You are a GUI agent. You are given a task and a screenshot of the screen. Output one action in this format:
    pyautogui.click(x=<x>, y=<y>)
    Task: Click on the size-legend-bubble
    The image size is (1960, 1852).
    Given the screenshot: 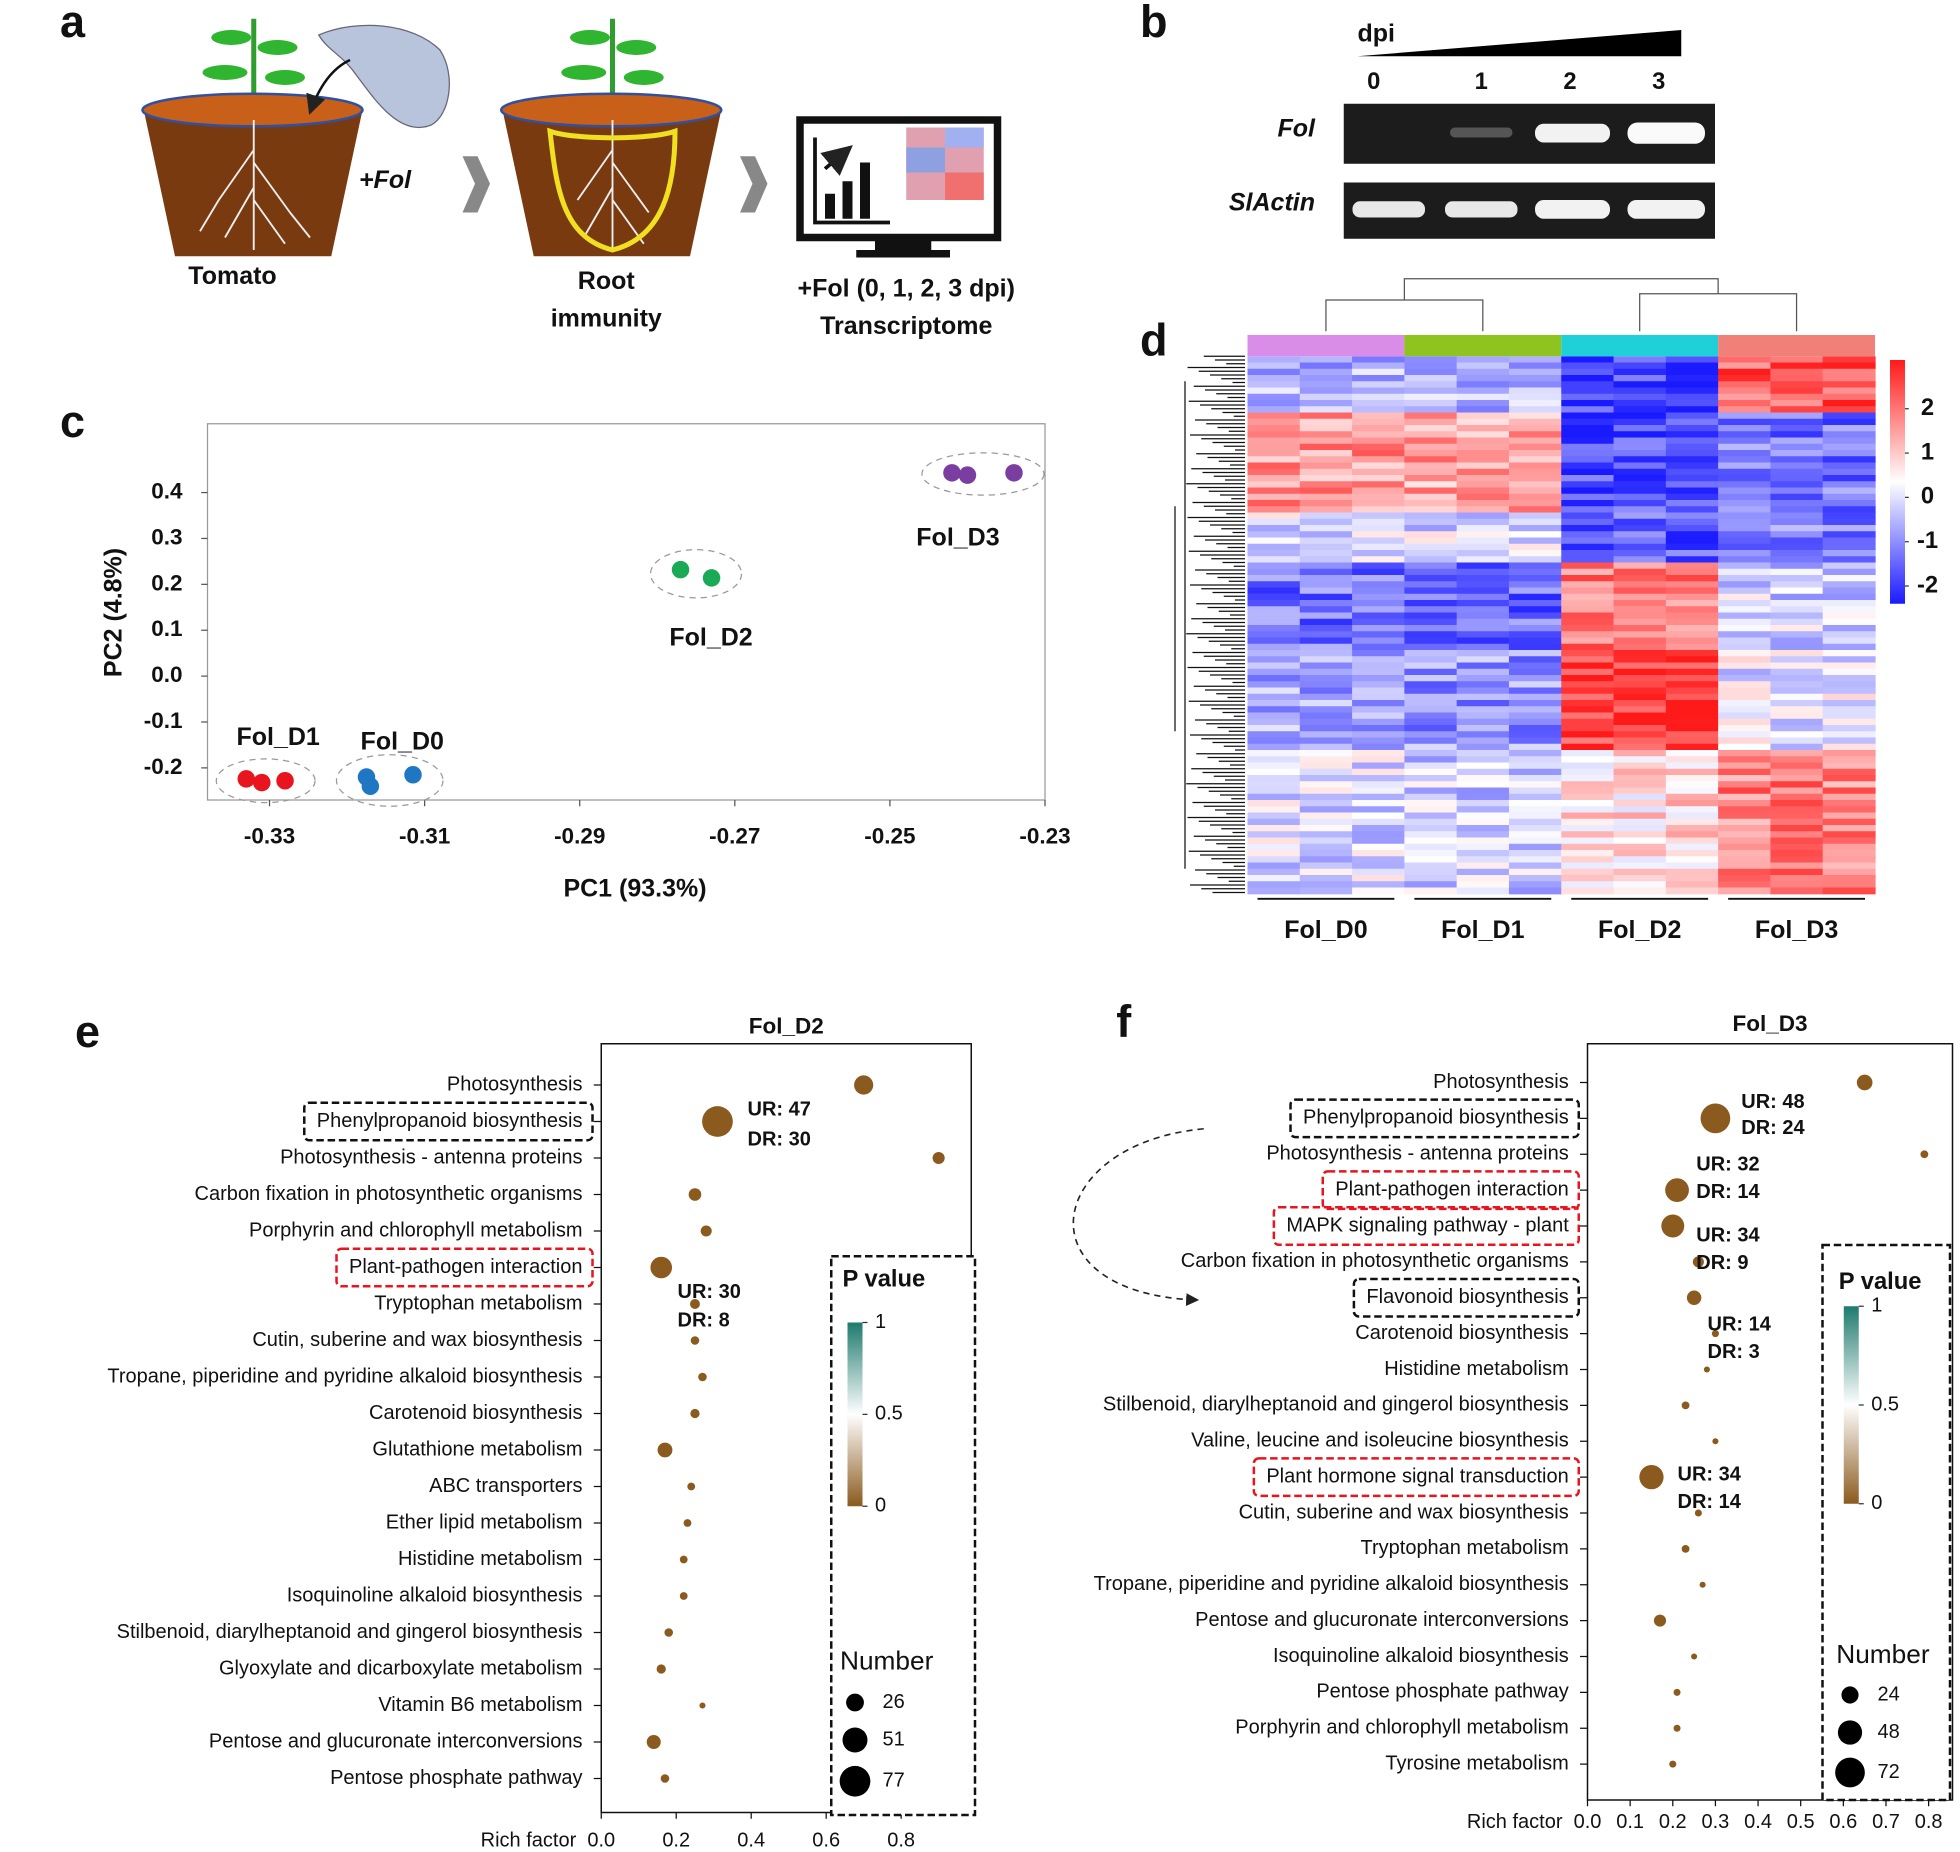 What is the action you would take?
    pyautogui.click(x=855, y=1740)
    